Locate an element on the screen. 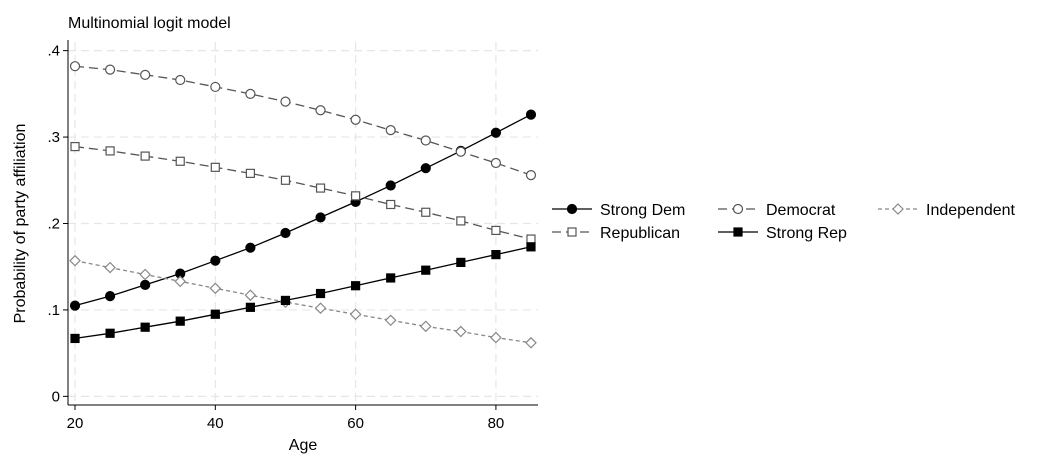  y-tick-label: .2 is located at coordinates (53, 224).